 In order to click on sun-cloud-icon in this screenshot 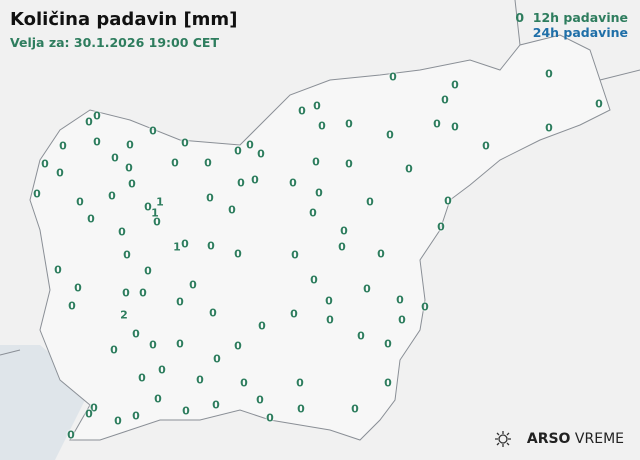, I will do `click(502, 439)`.